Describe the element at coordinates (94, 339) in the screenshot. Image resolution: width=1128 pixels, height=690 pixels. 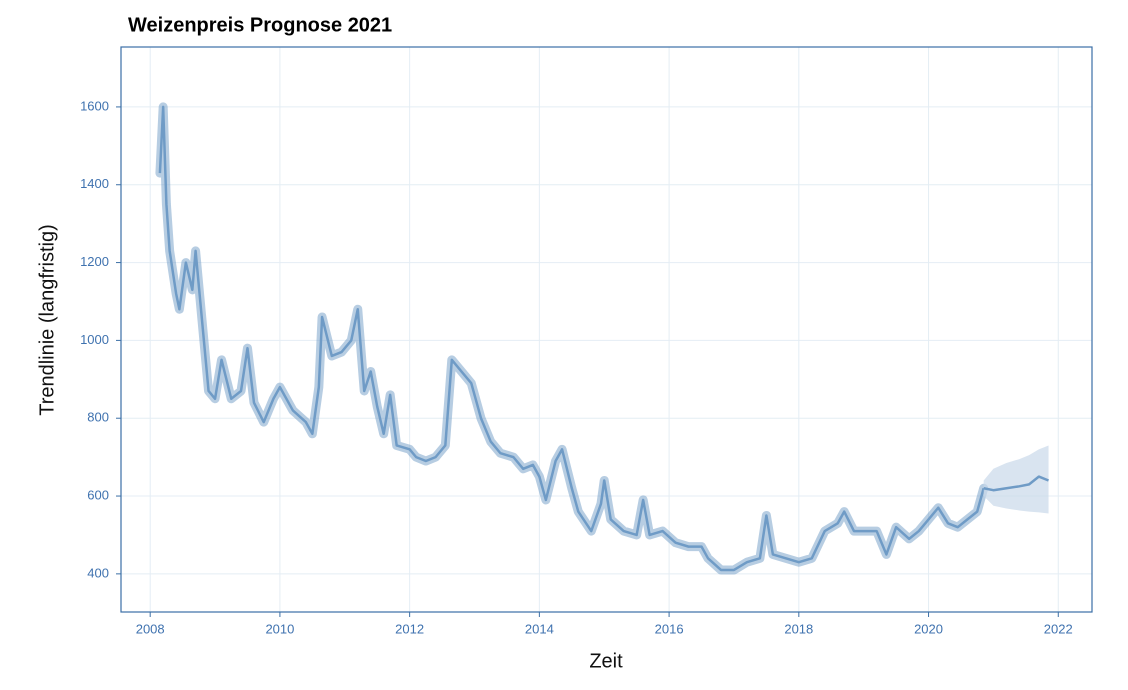
I see `y-tick-label: 1000` at that location.